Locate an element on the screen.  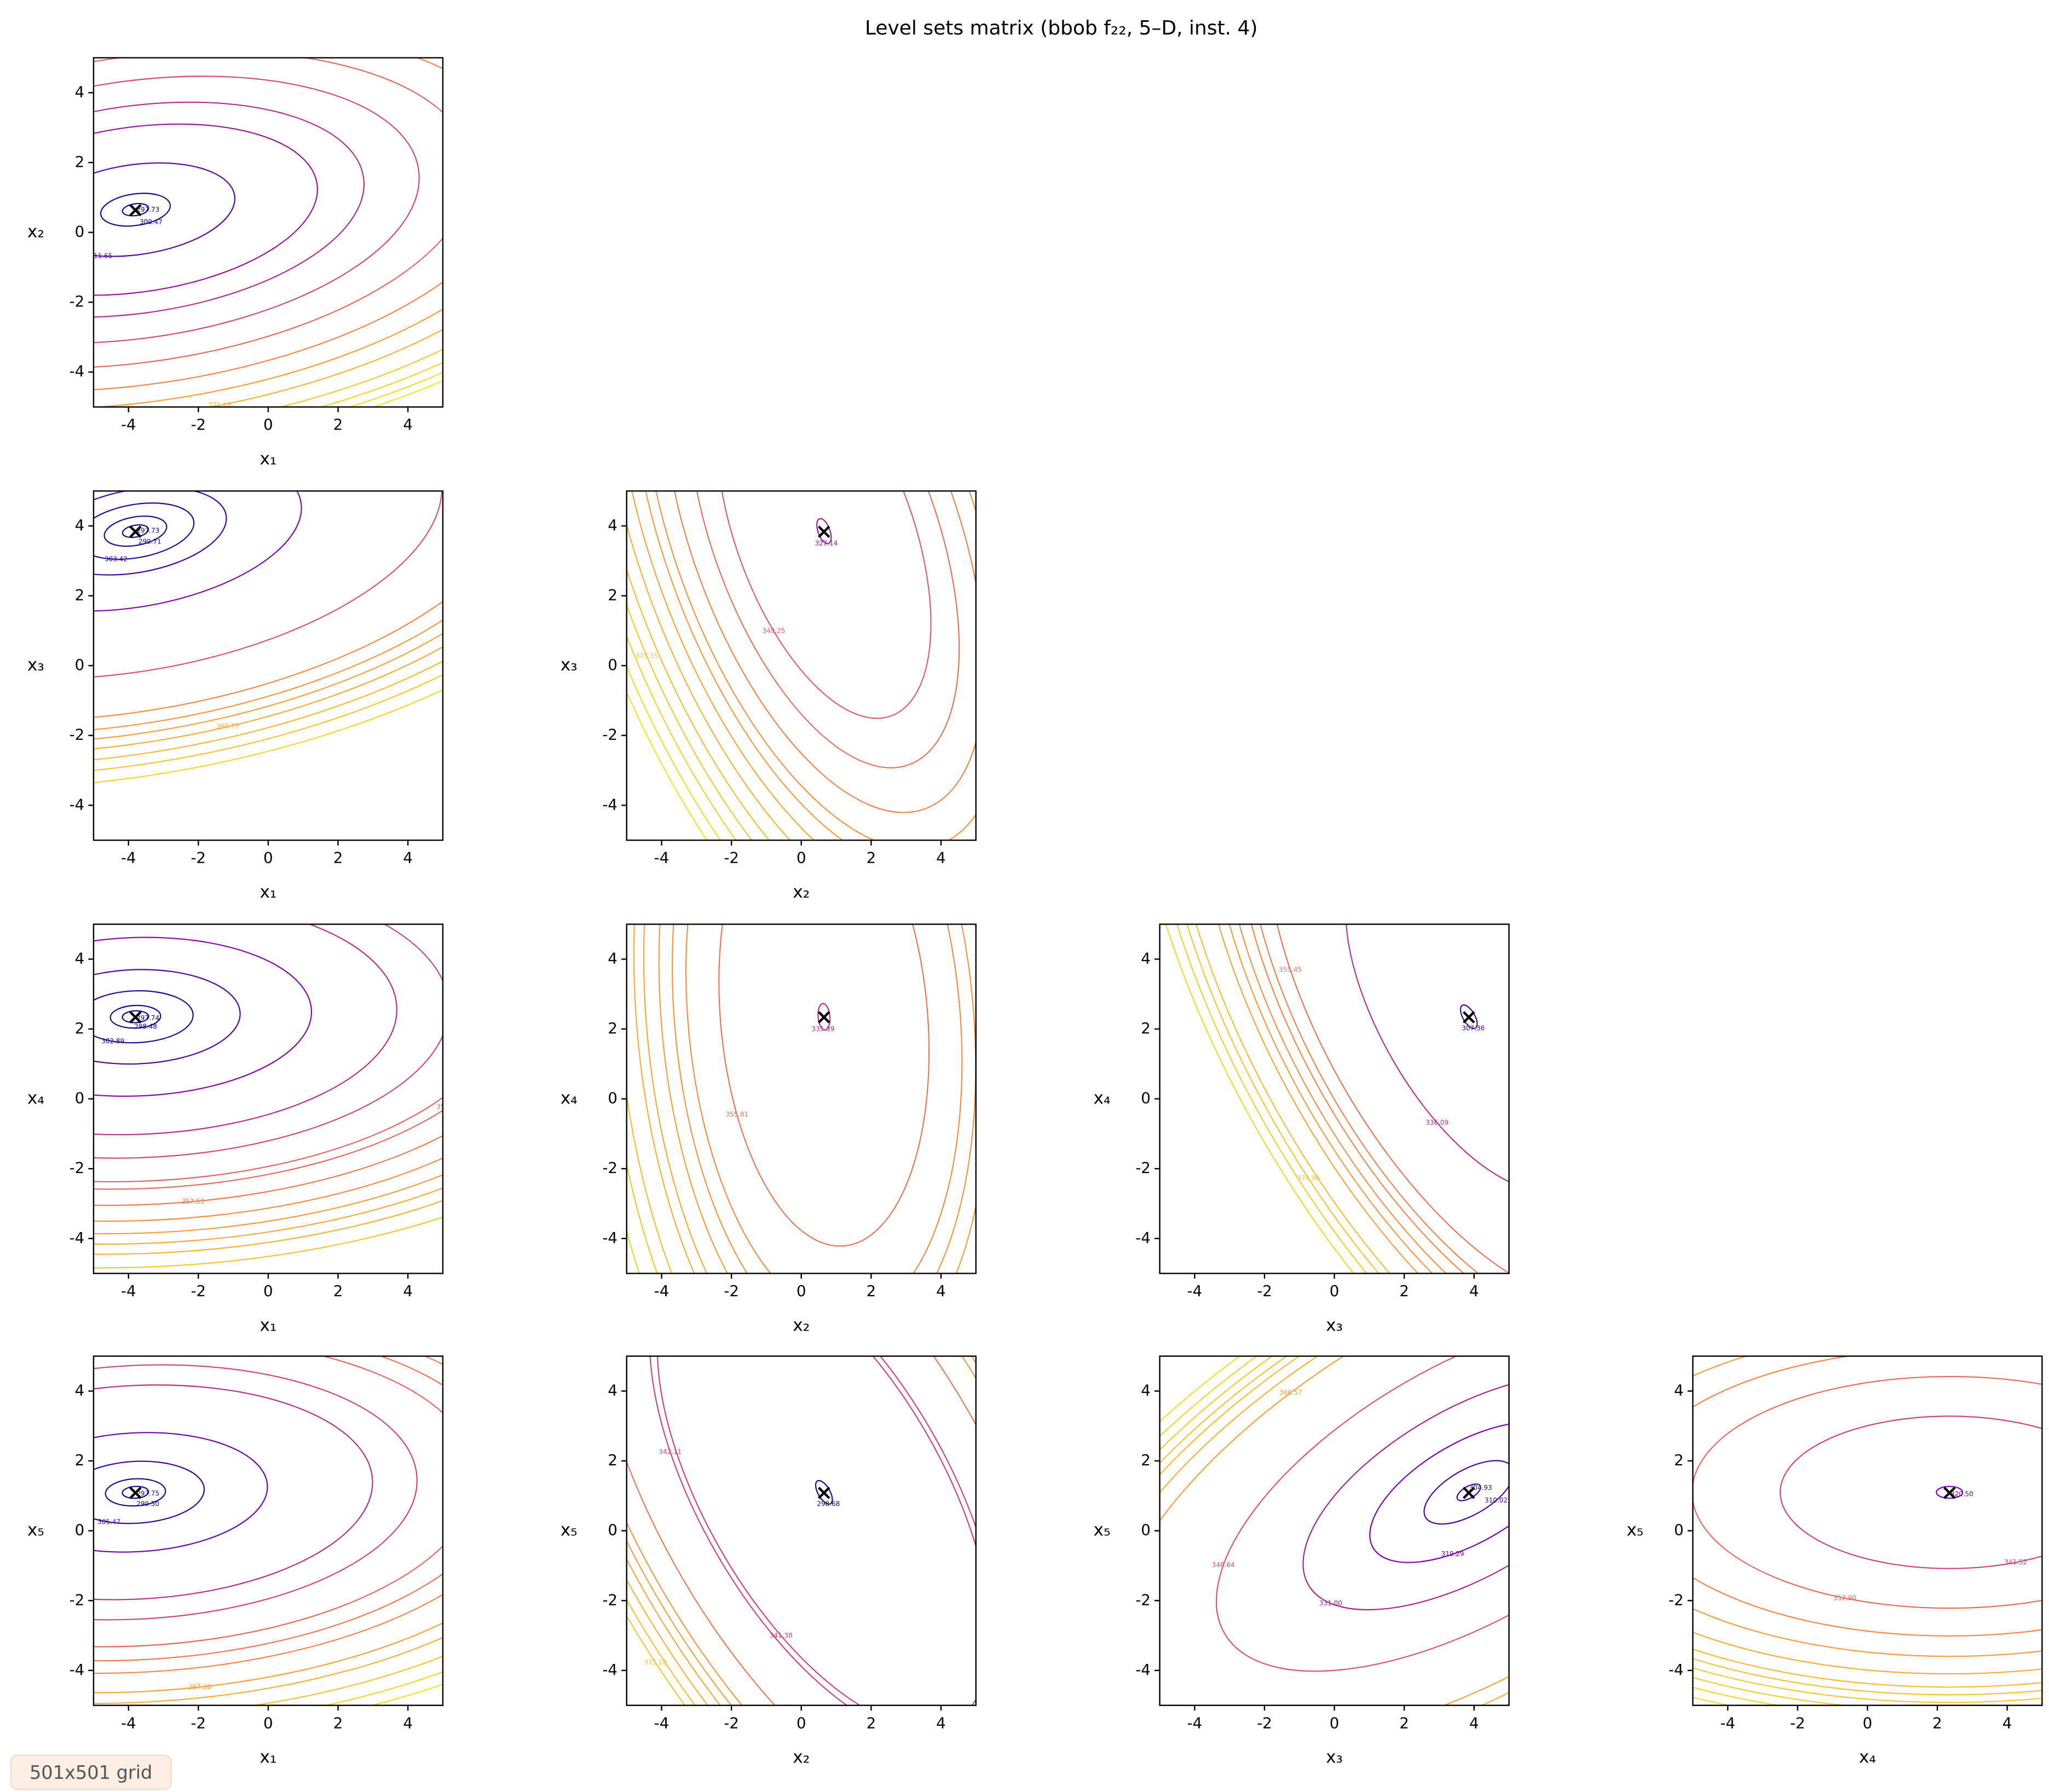
y-axis-label: x₂ is located at coordinates (36, 232).